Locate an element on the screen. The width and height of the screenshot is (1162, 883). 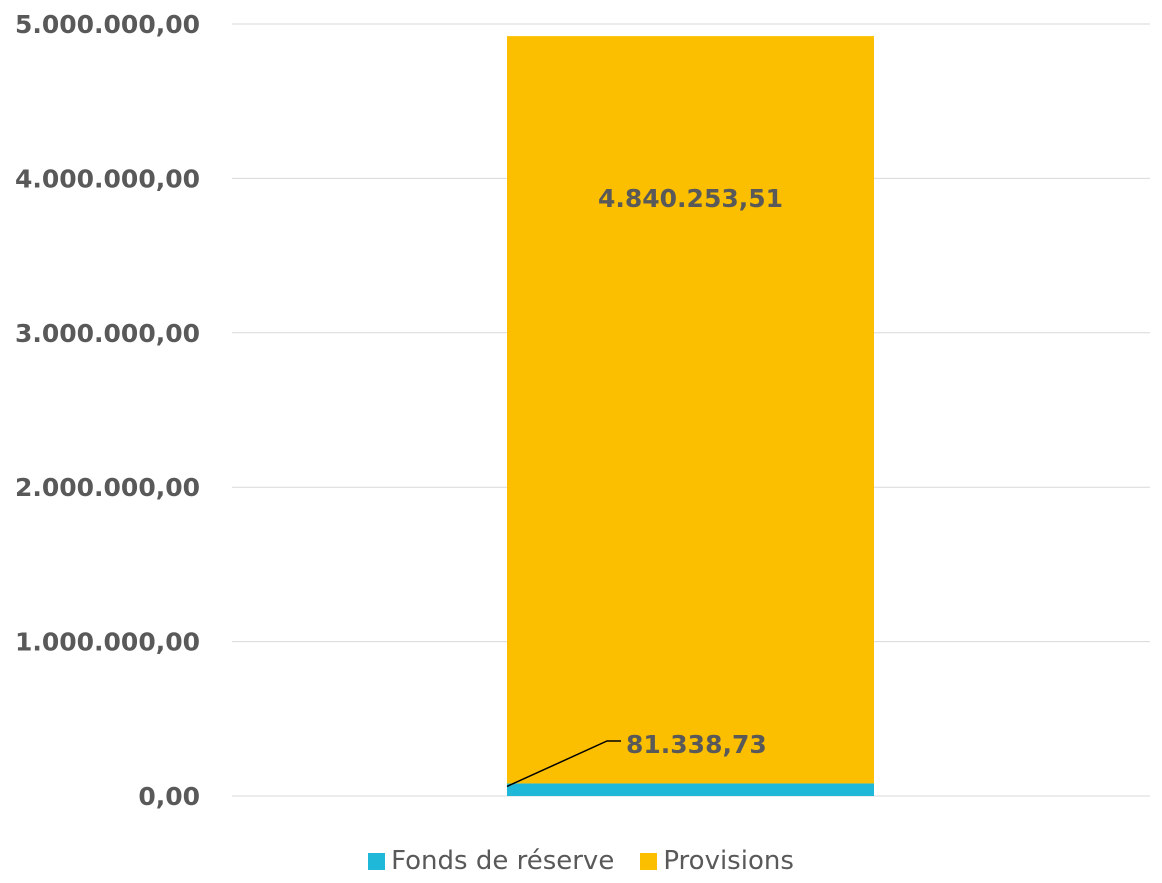
legend-swatch-fonds-de-reserve is located at coordinates (377, 861).